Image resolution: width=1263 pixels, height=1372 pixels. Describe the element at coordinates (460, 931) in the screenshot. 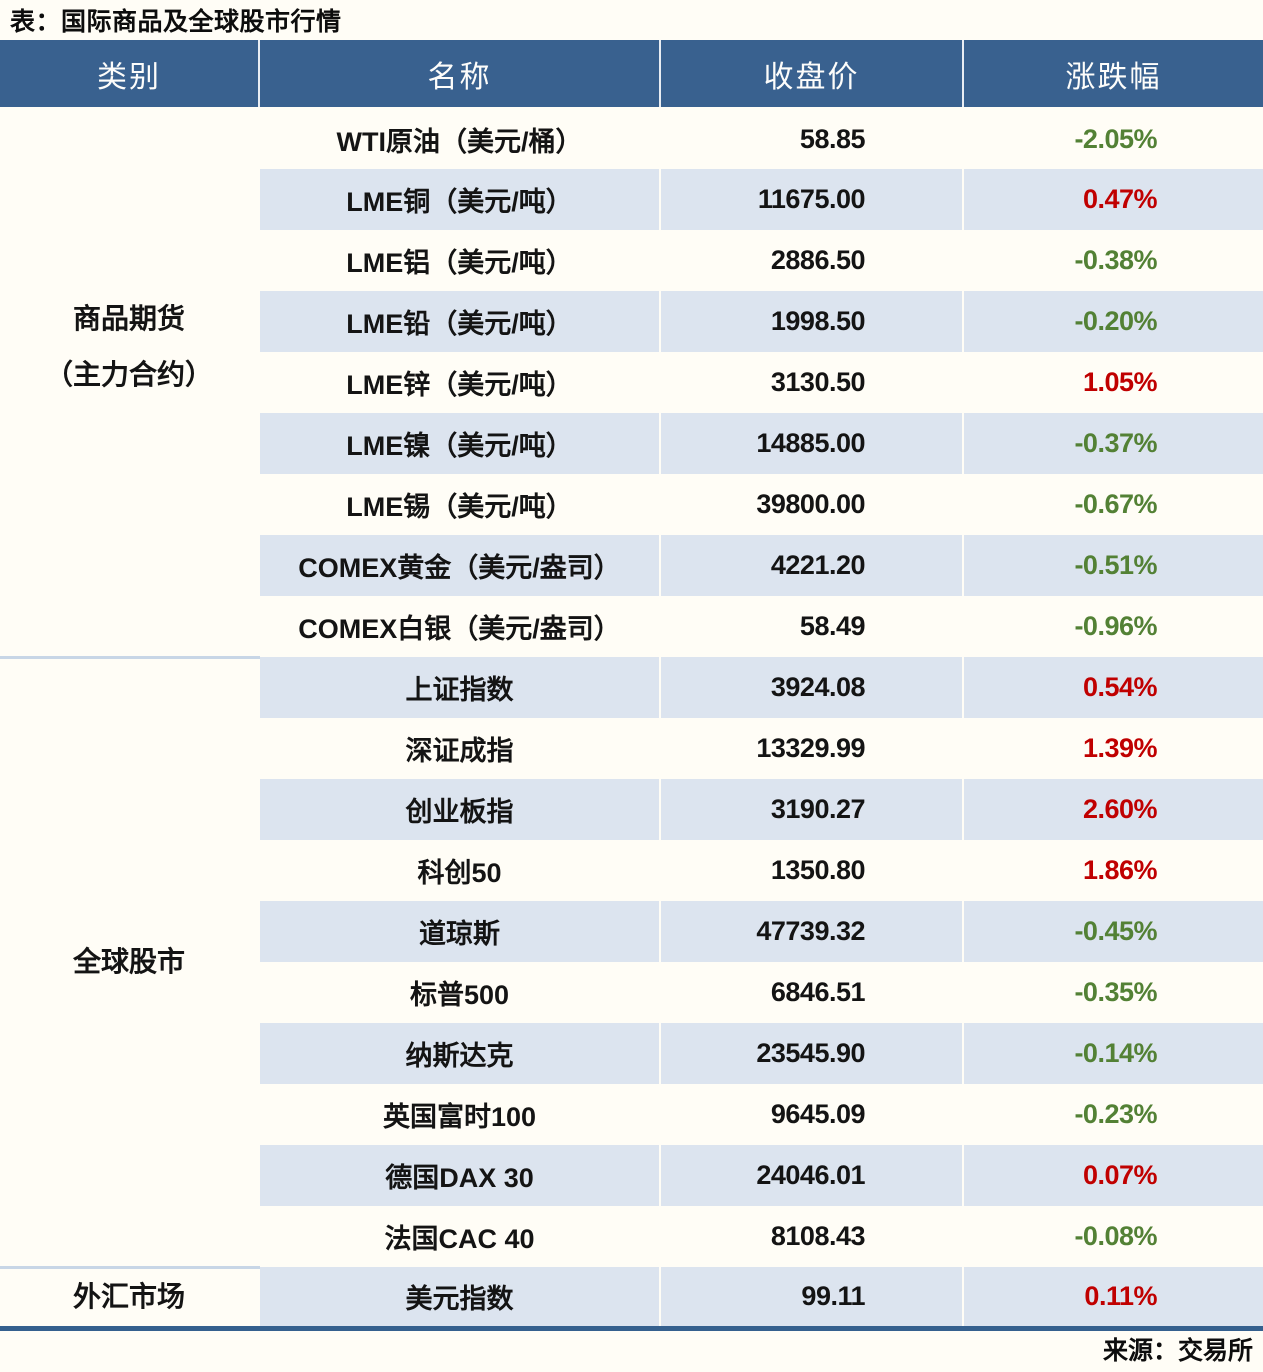

I see `name-cell: 道琼斯` at that location.